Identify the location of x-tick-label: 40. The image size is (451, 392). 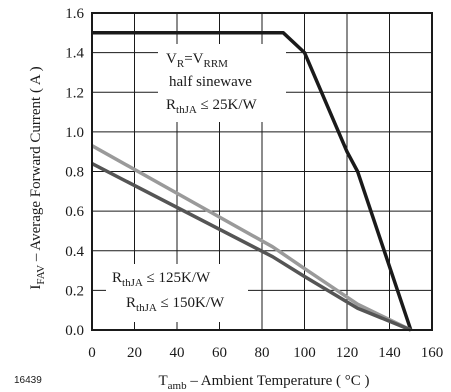
(177, 353).